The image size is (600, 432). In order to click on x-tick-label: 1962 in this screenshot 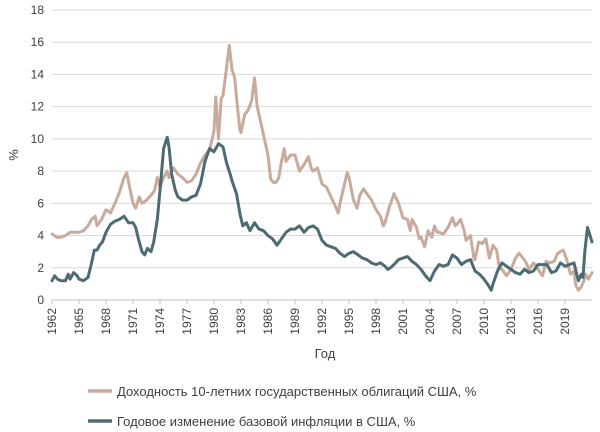, I will do `click(52, 321)`.